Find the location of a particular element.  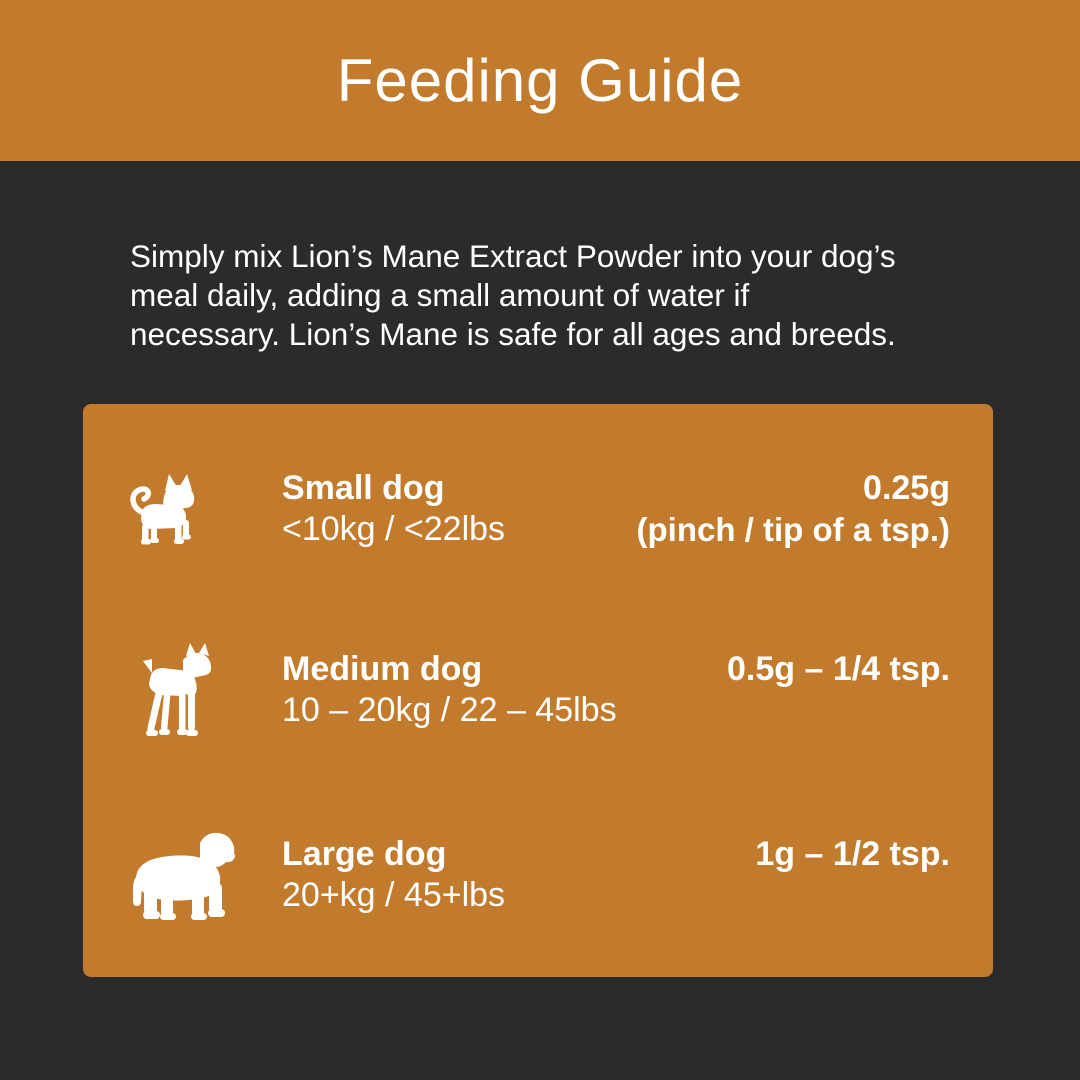

feeding-row-large-dog: Large dog 20+kg / 45+lbs 1g – 1/2 tsp. is located at coordinates (540, 875).